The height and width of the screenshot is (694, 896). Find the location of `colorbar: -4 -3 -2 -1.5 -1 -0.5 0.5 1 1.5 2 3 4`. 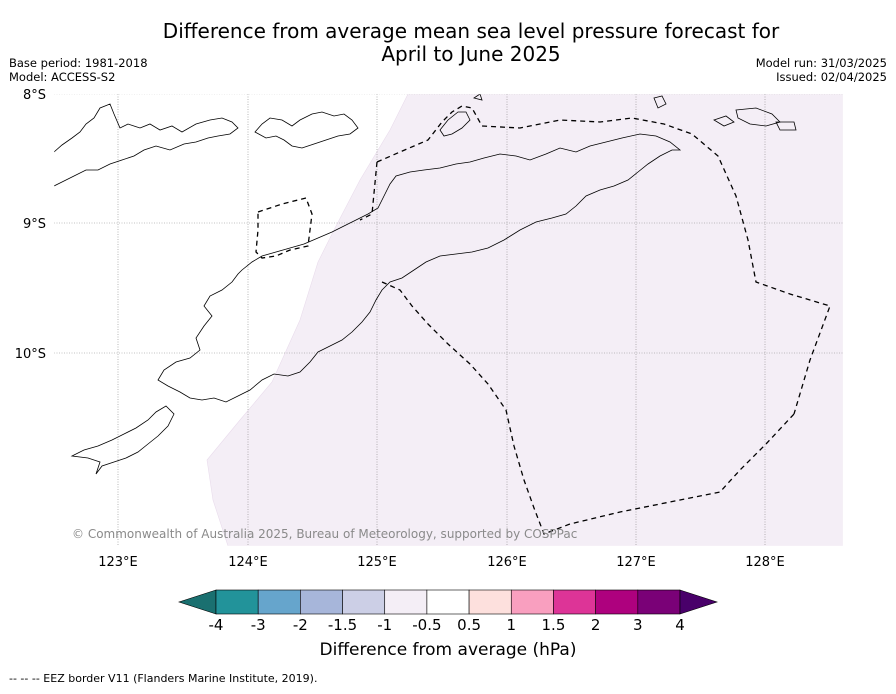

colorbar: -4 -3 -2 -1.5 -1 -0.5 0.5 1 1.5 2 3 4 is located at coordinates (448, 611).